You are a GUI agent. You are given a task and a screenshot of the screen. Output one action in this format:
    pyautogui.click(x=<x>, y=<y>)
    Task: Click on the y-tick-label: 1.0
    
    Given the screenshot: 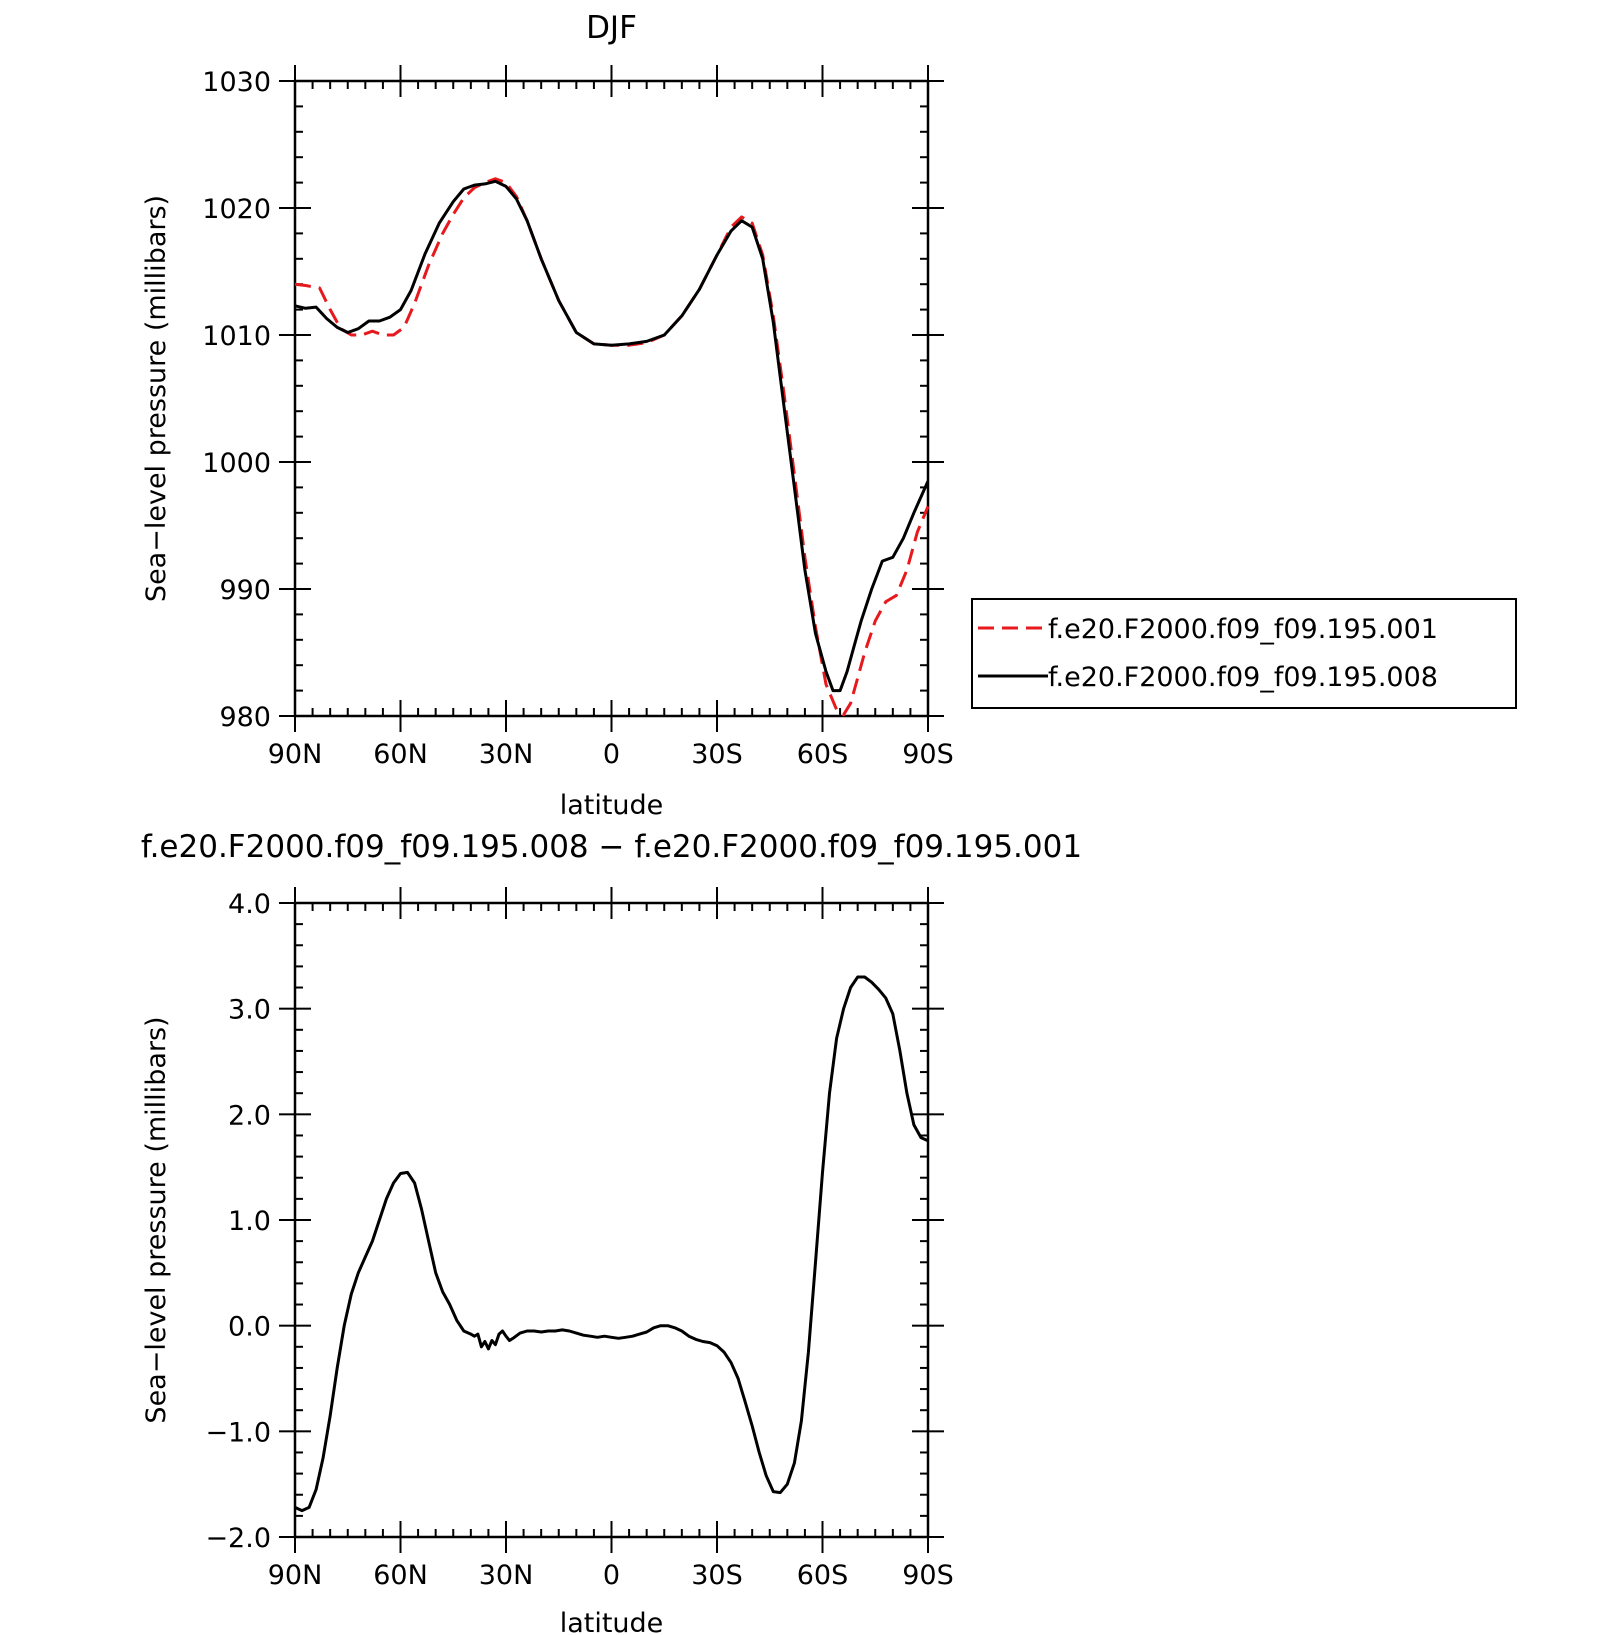 What is the action you would take?
    pyautogui.click(x=249, y=1221)
    